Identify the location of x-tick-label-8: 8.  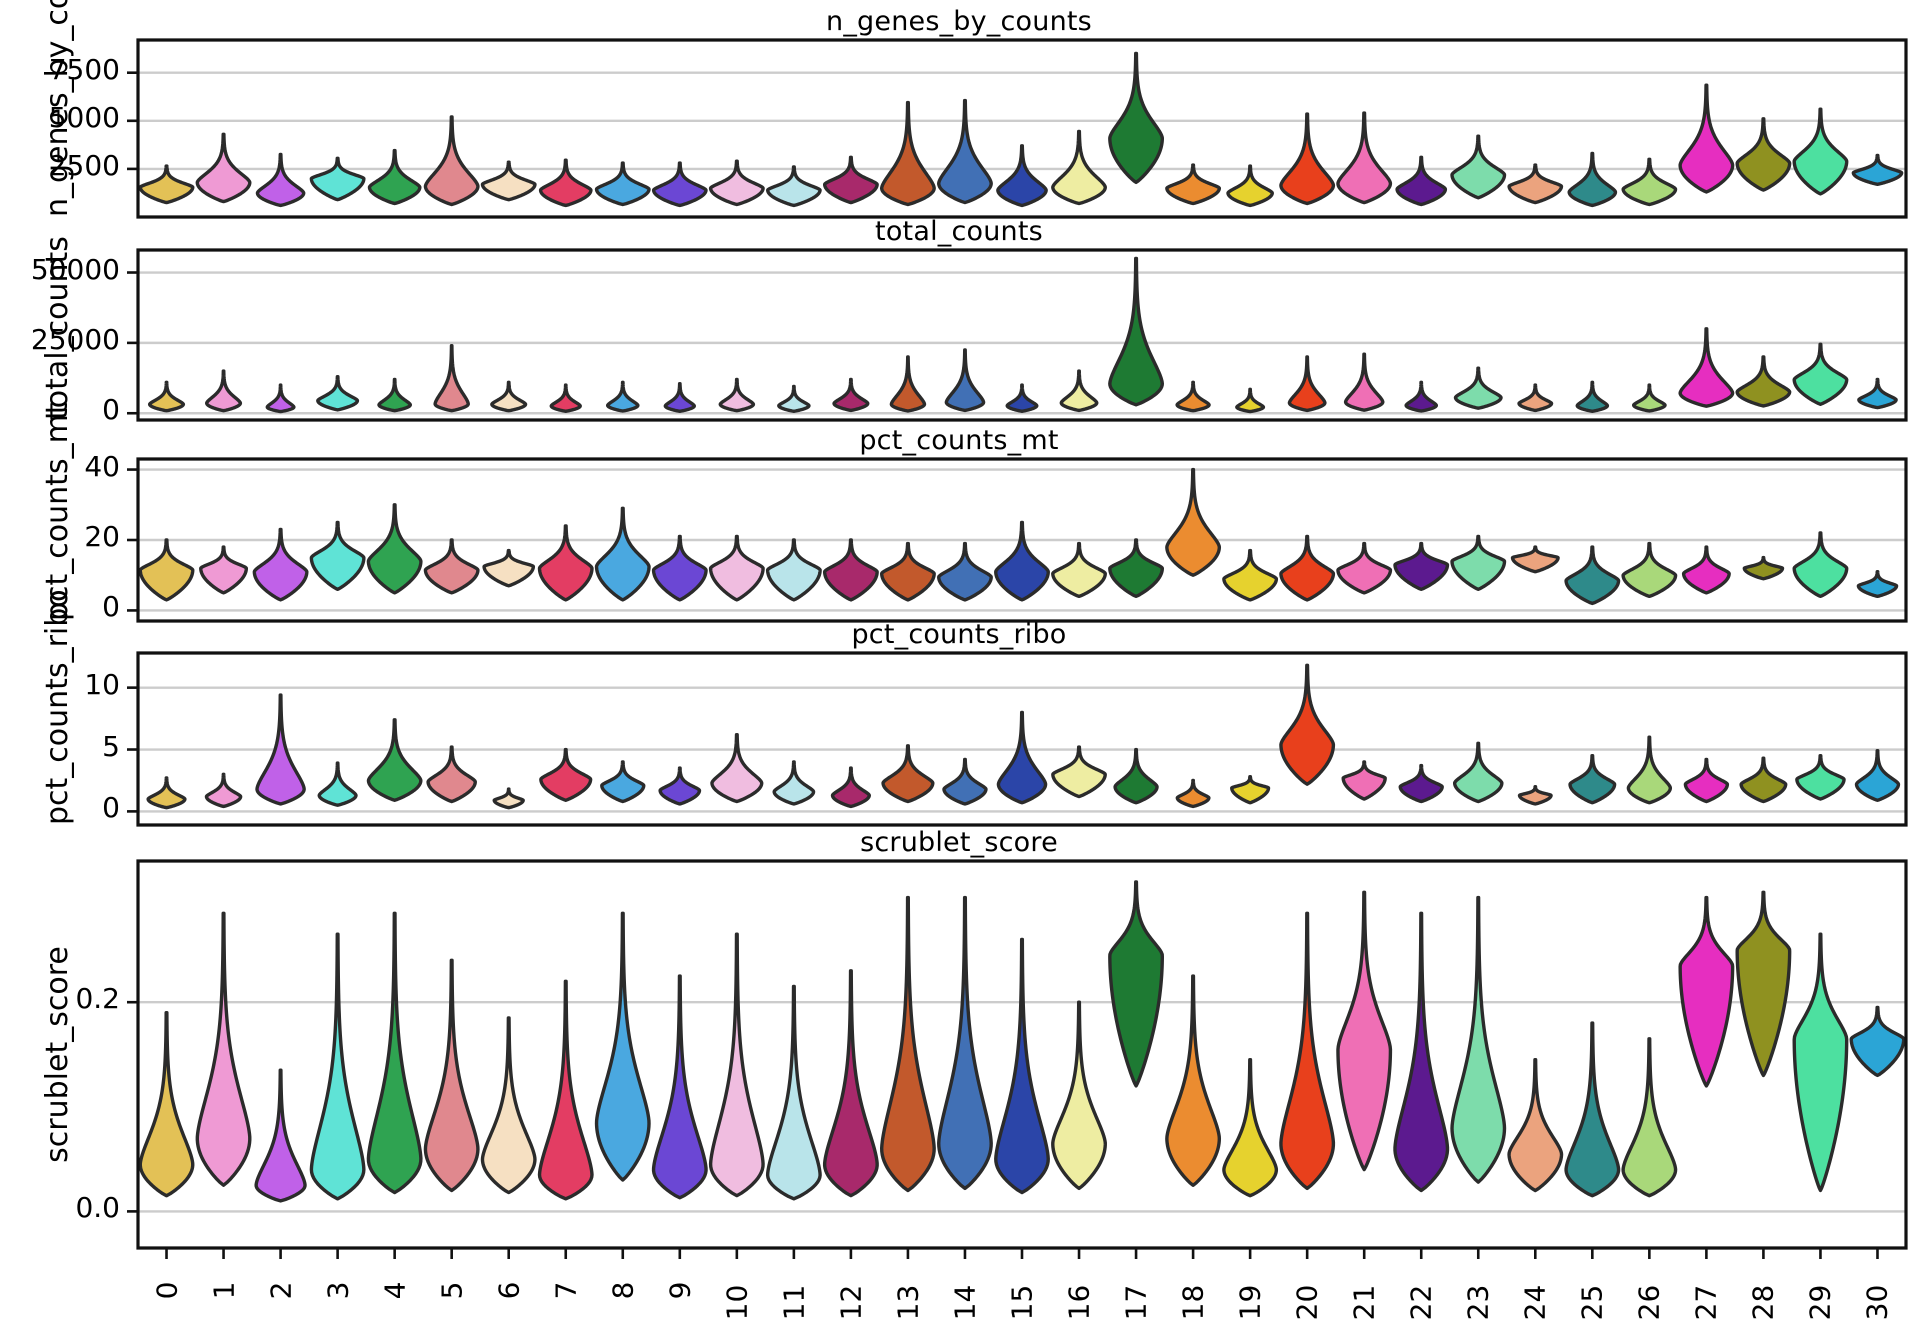
(623, 1290).